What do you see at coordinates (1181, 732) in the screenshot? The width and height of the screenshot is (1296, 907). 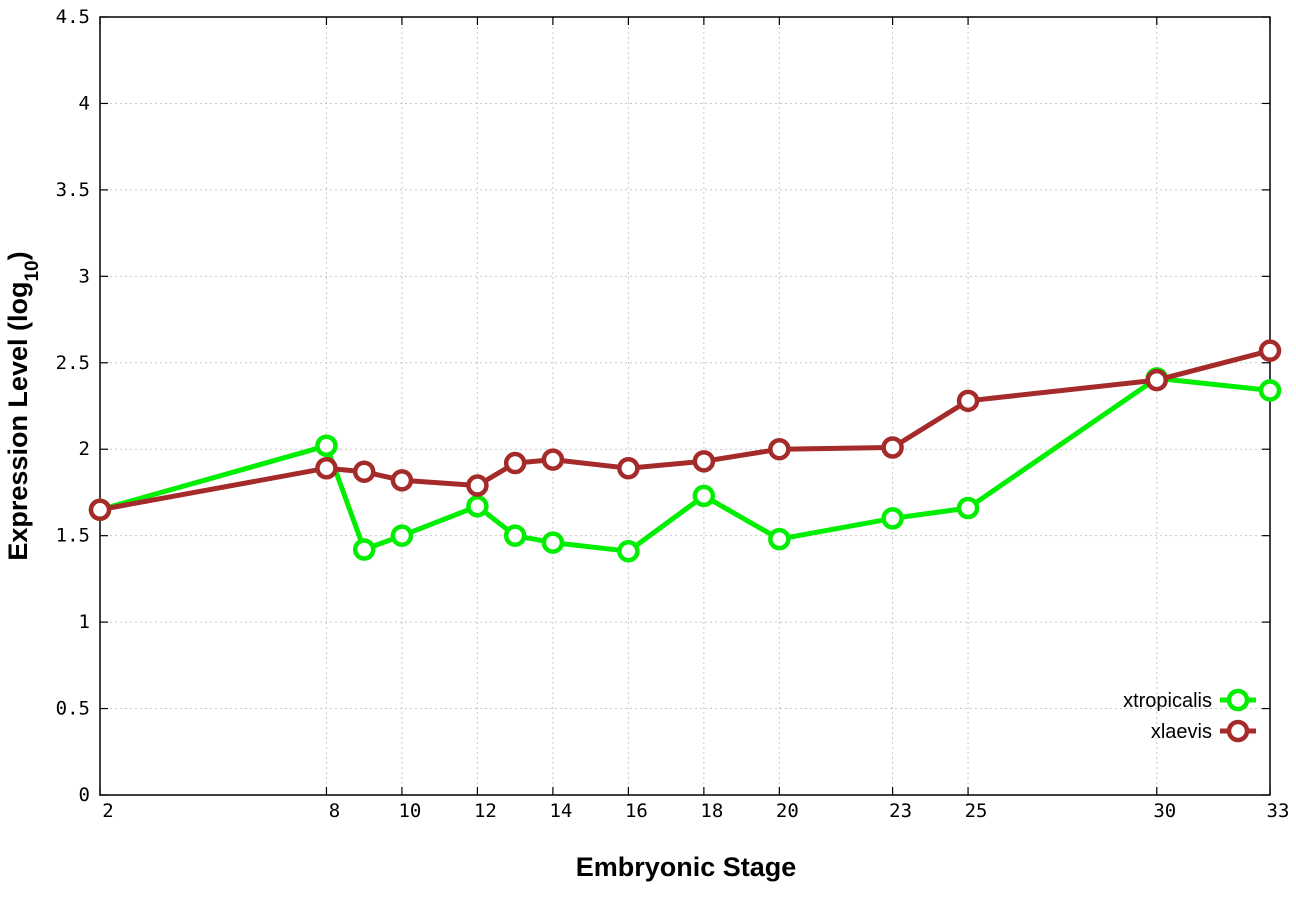 I see `legend-label: xlaevis` at bounding box center [1181, 732].